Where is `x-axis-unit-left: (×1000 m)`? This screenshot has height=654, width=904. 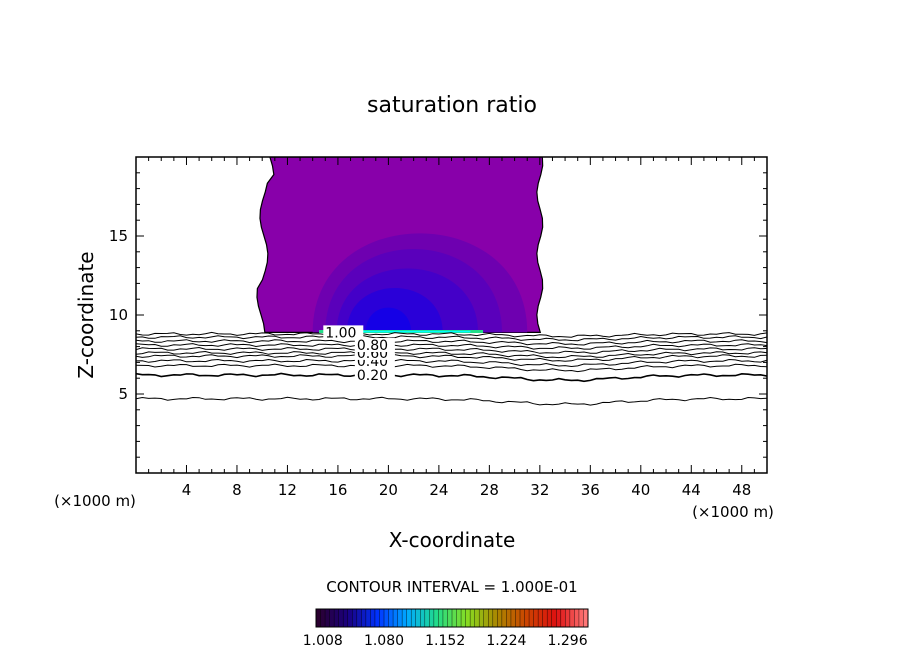
x-axis-unit-left: (×1000 m) is located at coordinates (95, 501).